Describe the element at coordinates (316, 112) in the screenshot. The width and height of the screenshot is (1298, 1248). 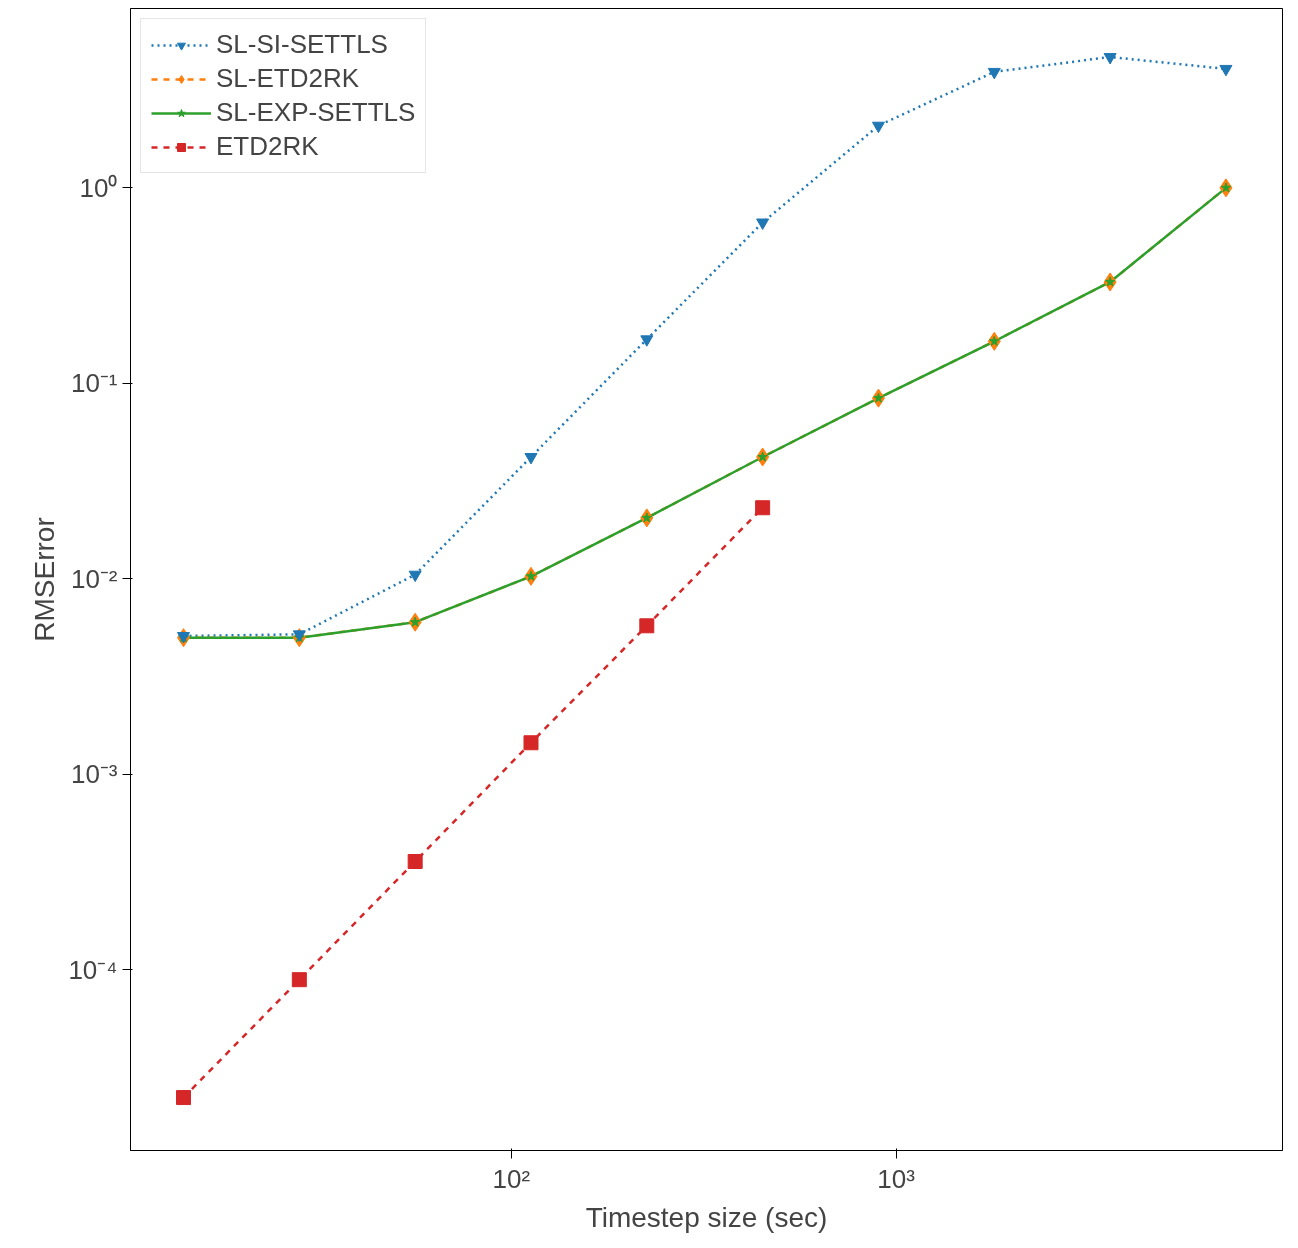
I see `legend-label: SL-EXP-SETTLS` at that location.